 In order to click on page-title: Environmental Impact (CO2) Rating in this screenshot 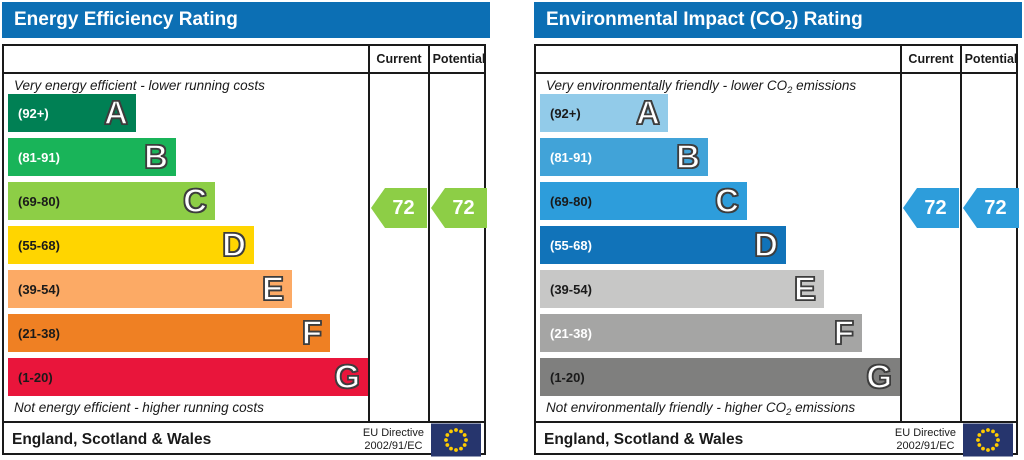, I will do `click(704, 21)`.